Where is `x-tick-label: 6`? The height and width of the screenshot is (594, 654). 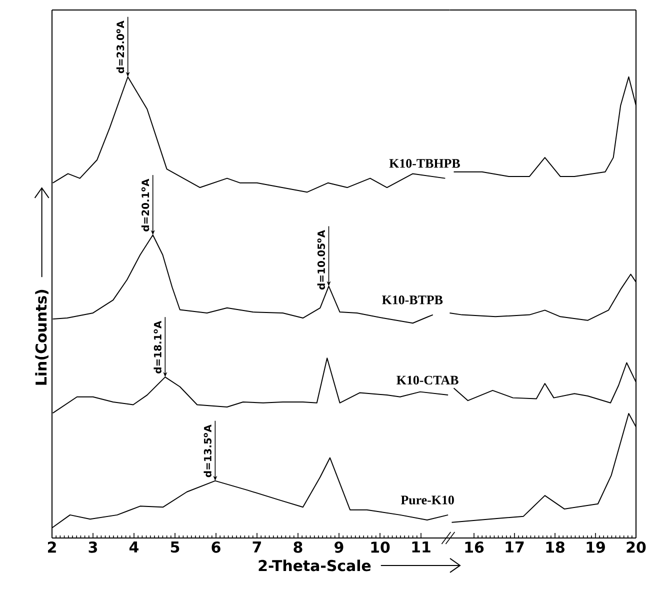
x-tick-label: 6 is located at coordinates (216, 547).